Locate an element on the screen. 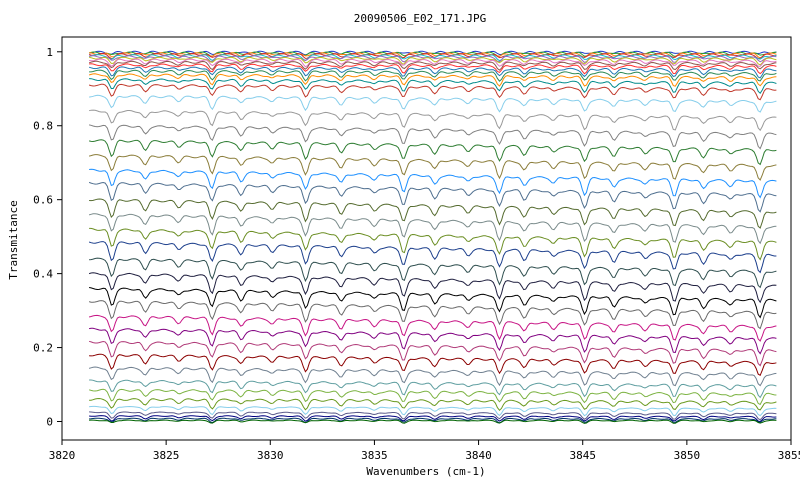  x-tick-label: 3845 is located at coordinates (582, 455).